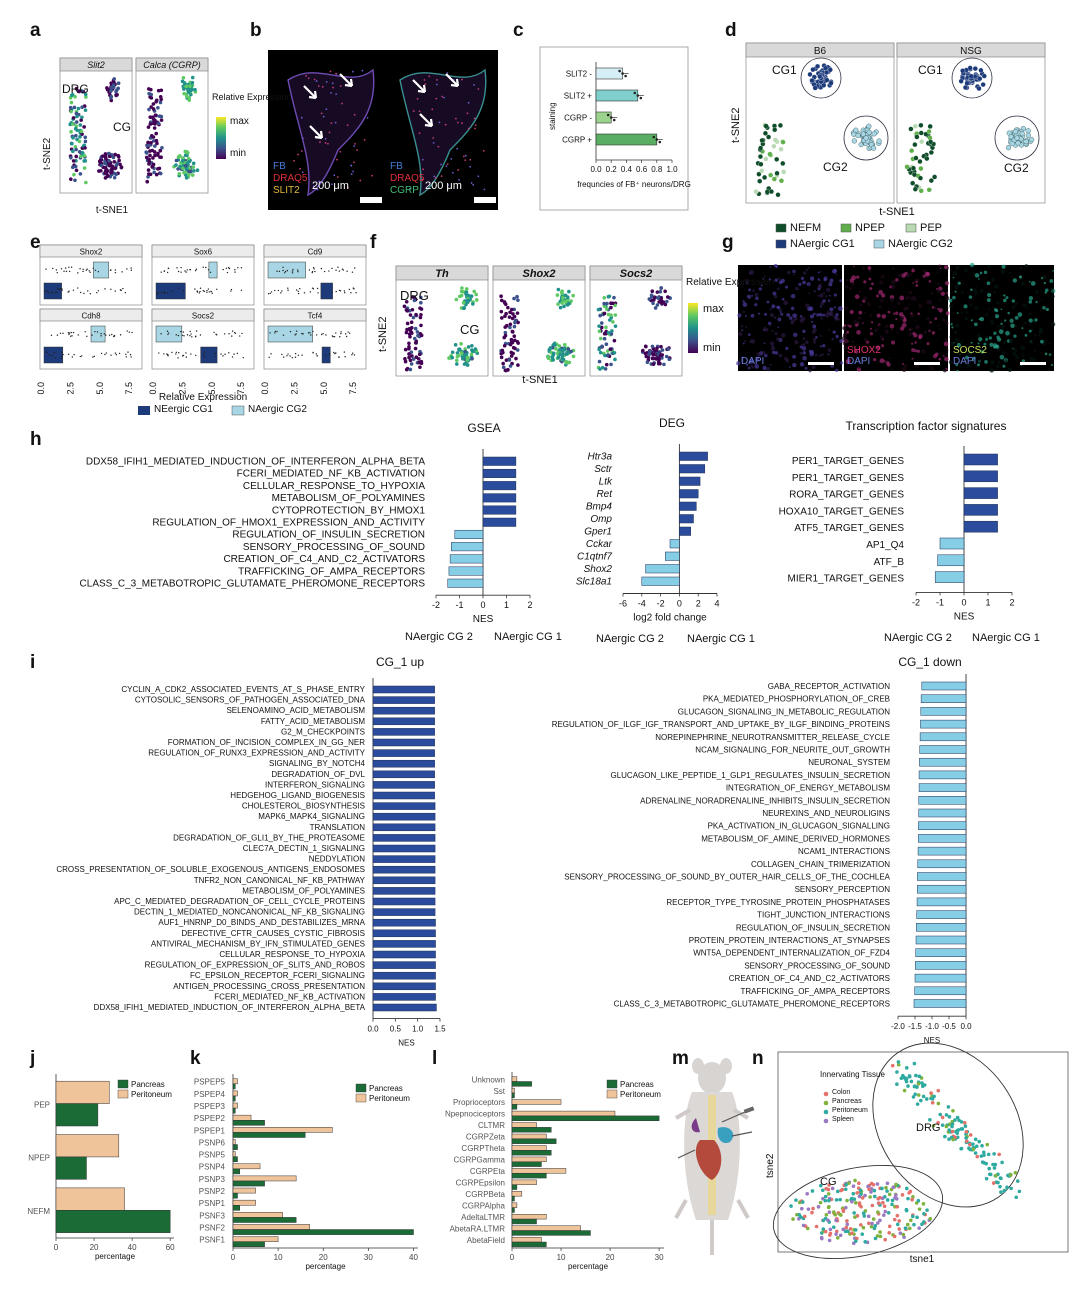 The width and height of the screenshot is (1080, 1310). What do you see at coordinates (796, 699) in the screenshot?
I see `term-label: PKA_MEDIATED_PHOSPHORYLATION_OF_CREB` at bounding box center [796, 699].